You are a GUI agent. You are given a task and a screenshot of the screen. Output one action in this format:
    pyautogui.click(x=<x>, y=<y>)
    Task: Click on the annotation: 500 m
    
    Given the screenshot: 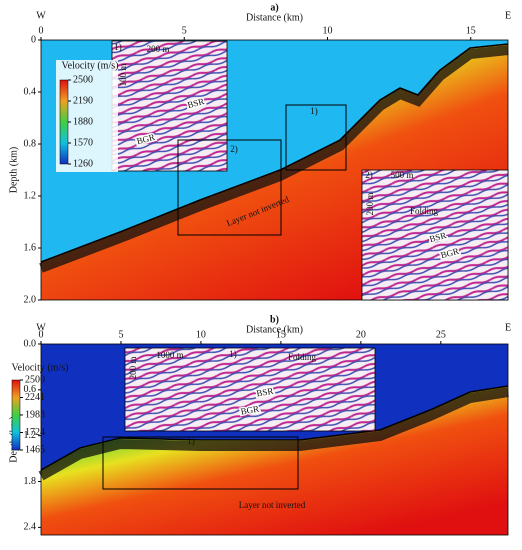 What is the action you would take?
    pyautogui.click(x=402, y=175)
    